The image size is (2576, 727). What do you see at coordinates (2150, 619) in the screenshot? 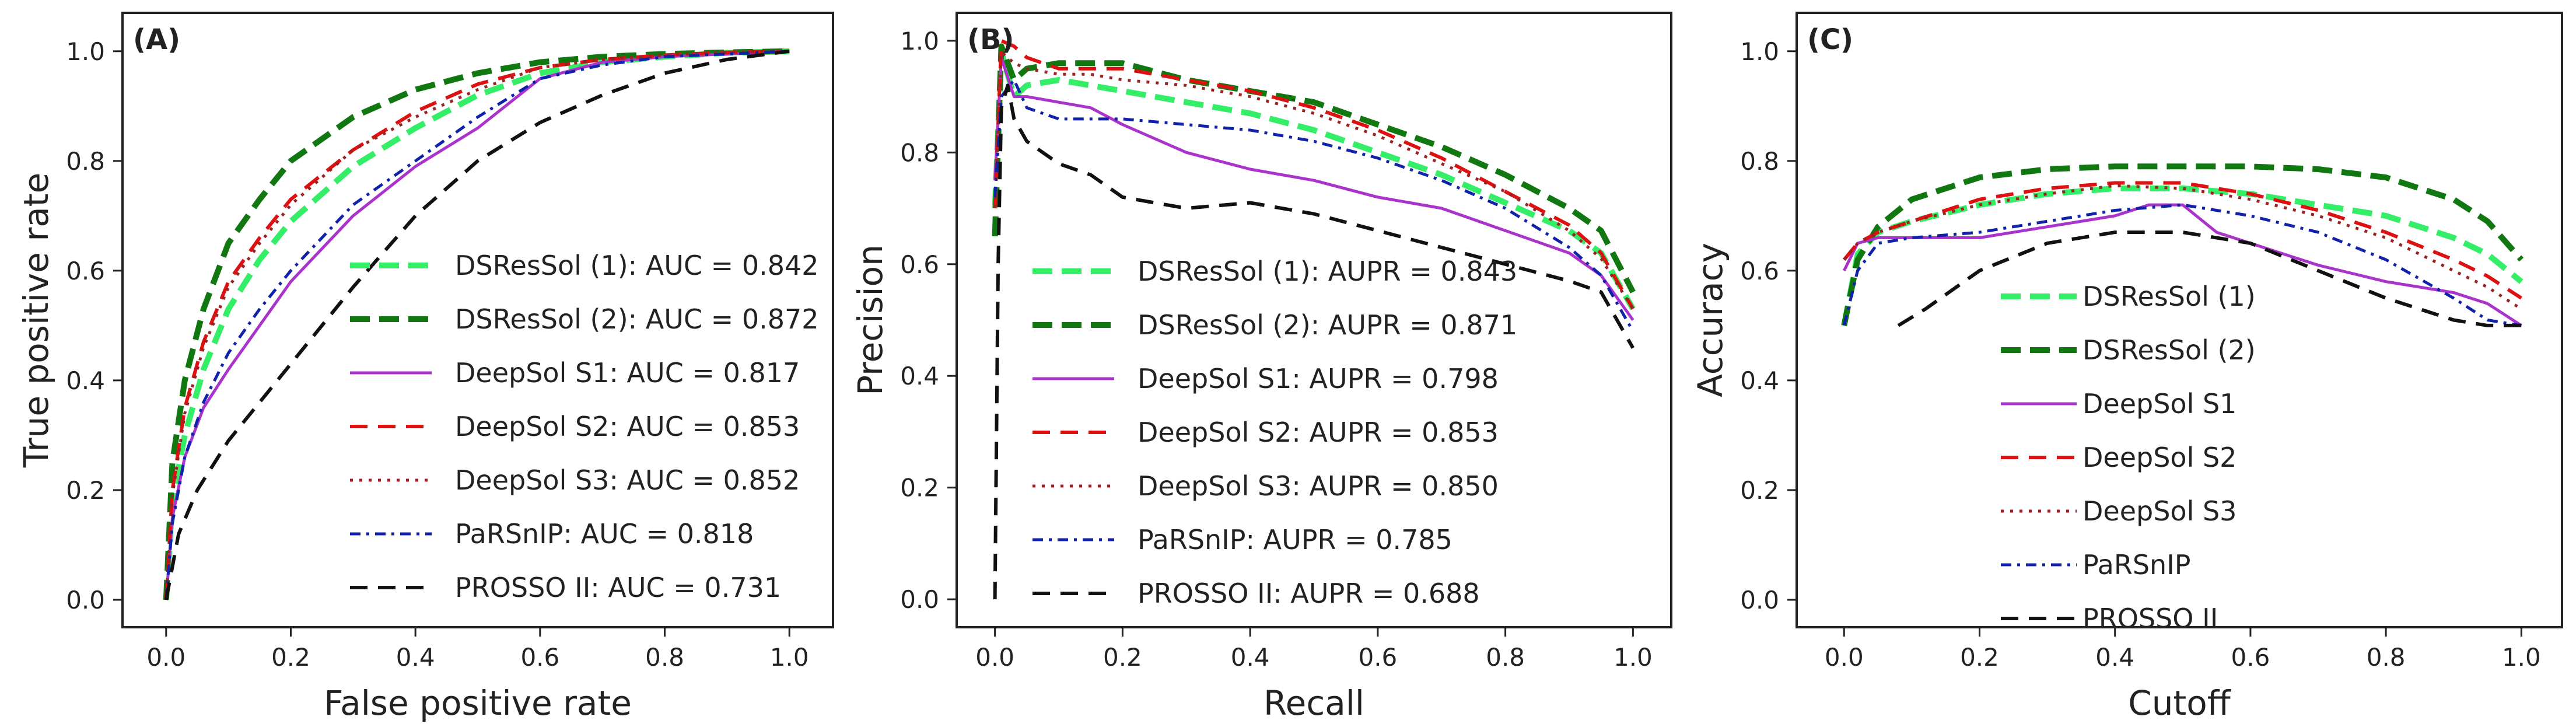
I see `legend-entry: PROSSO II` at bounding box center [2150, 619].